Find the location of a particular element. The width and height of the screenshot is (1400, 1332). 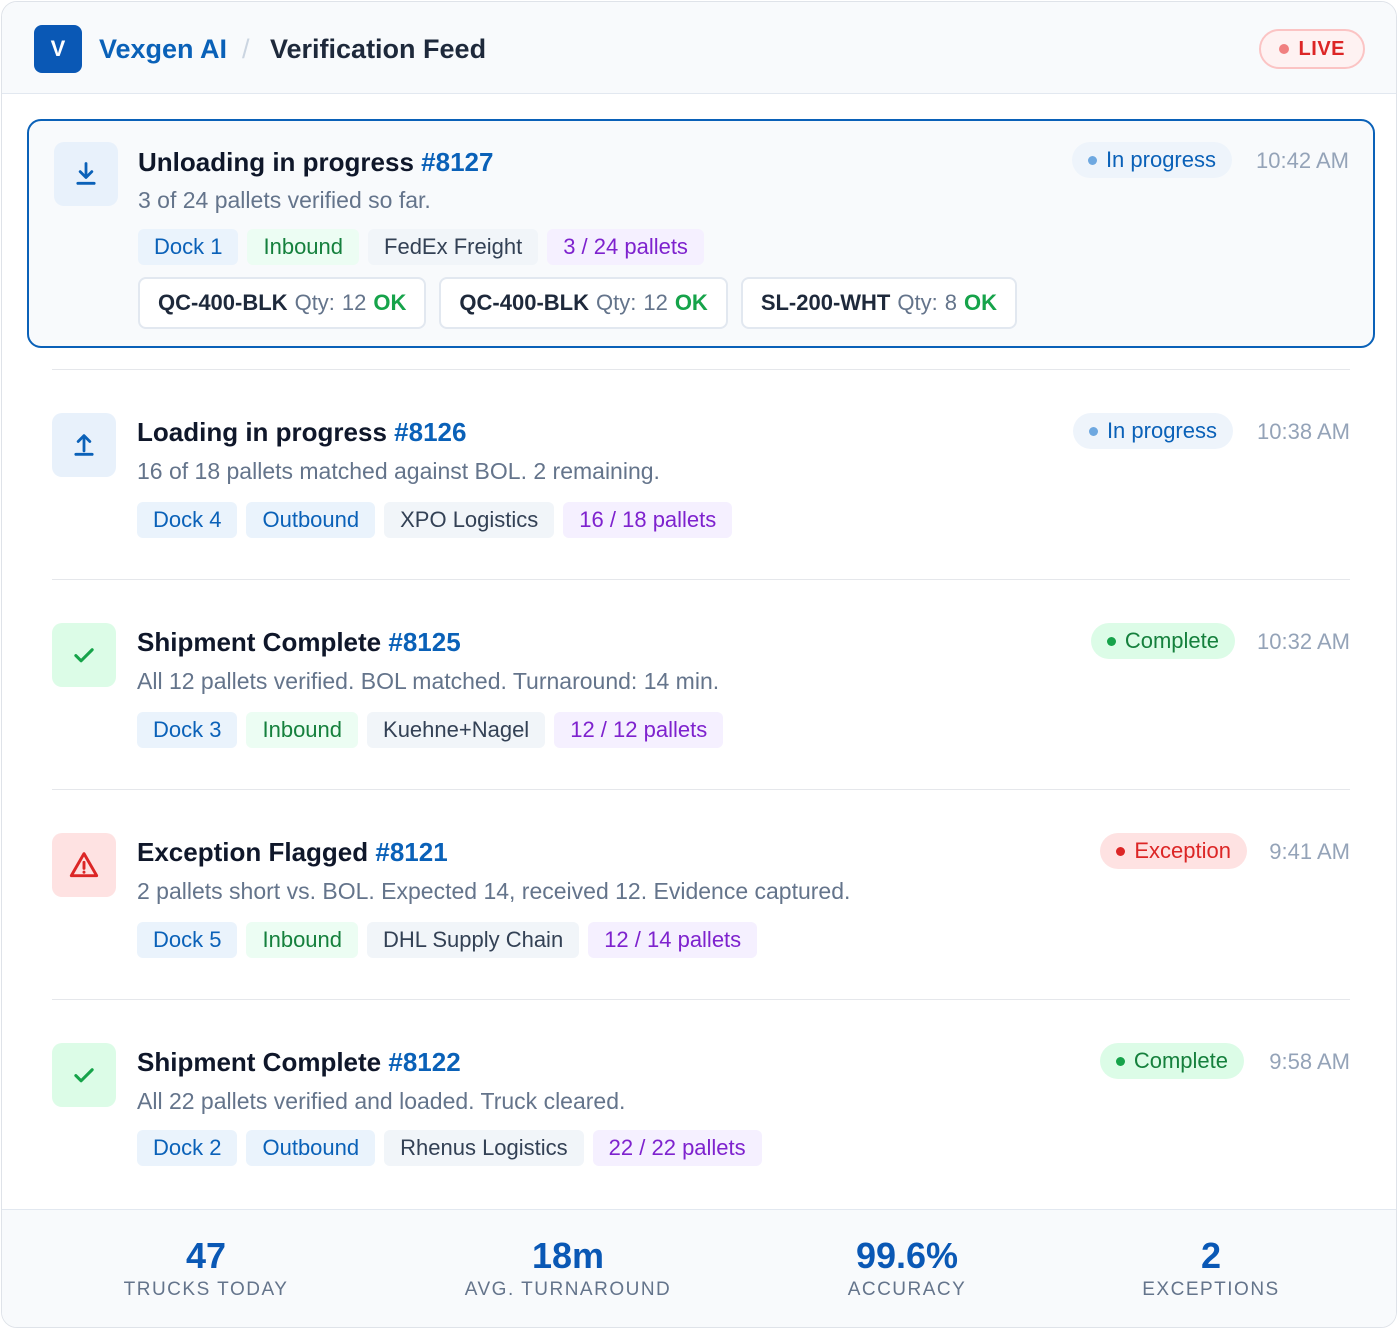

download-icon is located at coordinates (86, 174).